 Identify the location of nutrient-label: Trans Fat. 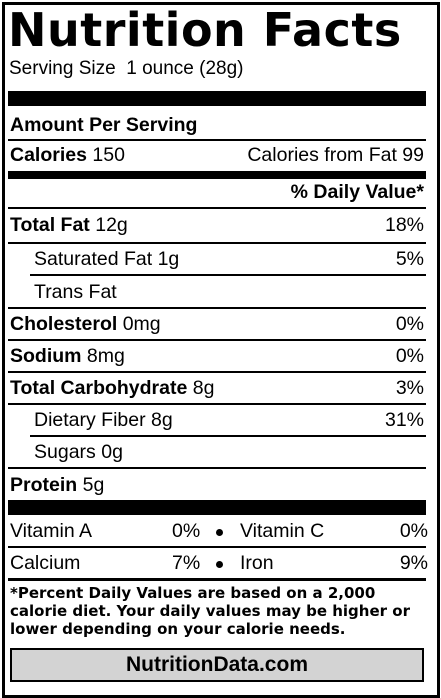
(75, 292).